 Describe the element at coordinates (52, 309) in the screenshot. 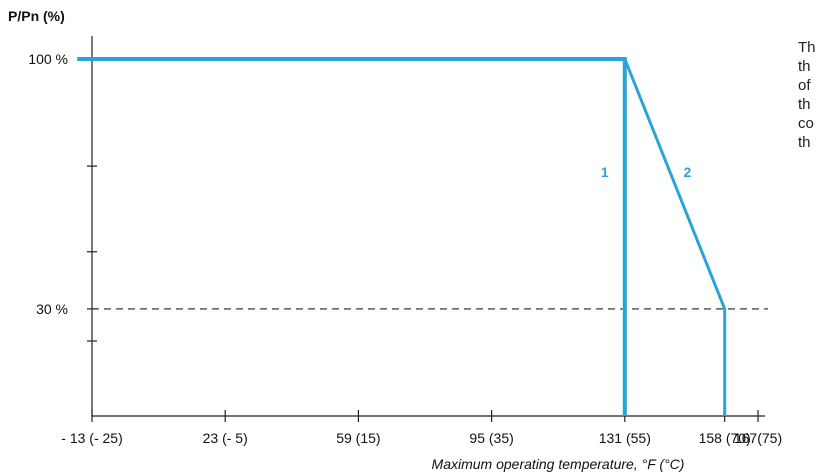

I see `y-tick-label: 30 %` at that location.